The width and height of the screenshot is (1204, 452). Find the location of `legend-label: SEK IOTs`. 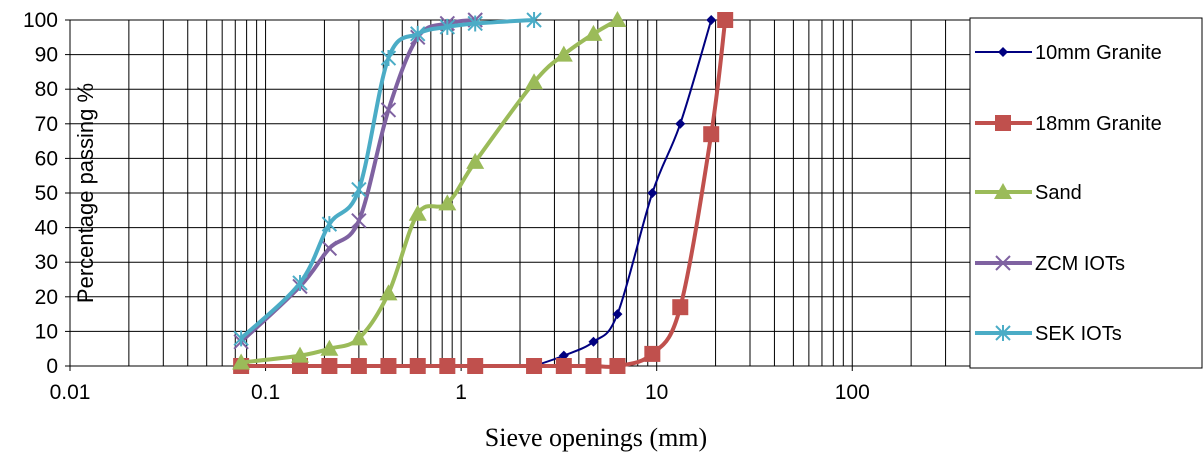

legend-label: SEK IOTs is located at coordinates (1078, 334).